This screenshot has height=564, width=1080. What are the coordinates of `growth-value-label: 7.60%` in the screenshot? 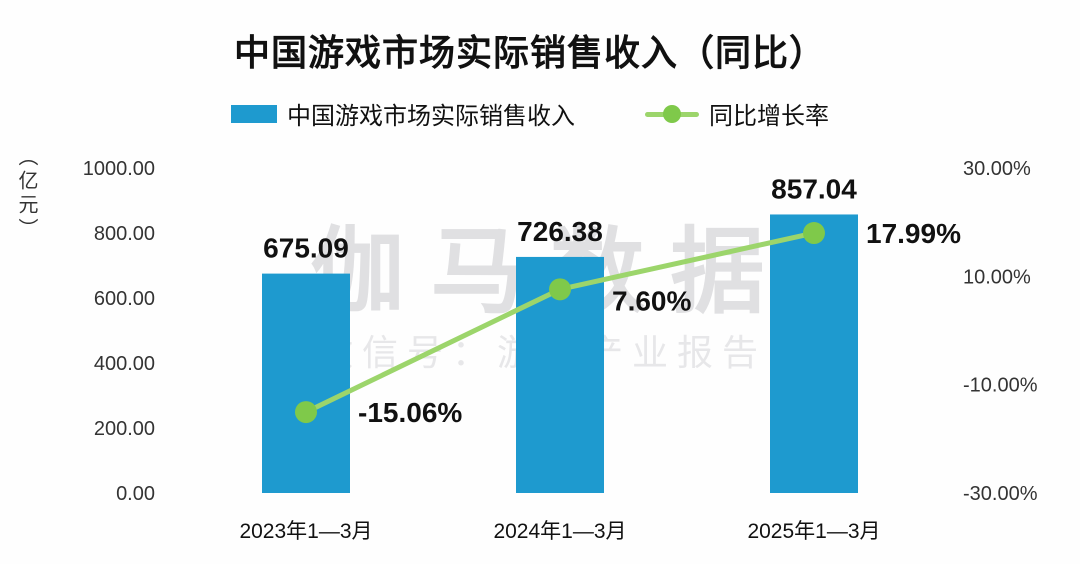 It's located at (651, 300).